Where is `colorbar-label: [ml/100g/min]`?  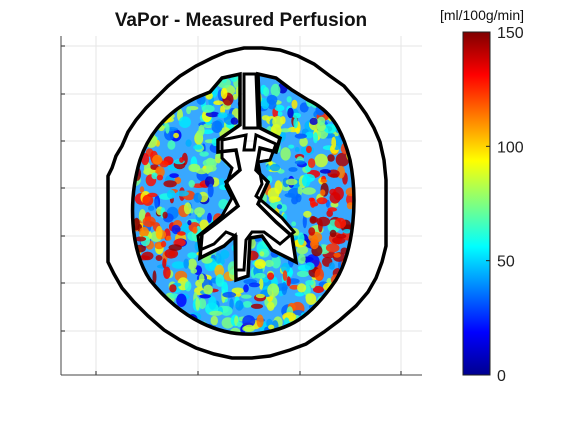
colorbar-label: [ml/100g/min] is located at coordinates (482, 15).